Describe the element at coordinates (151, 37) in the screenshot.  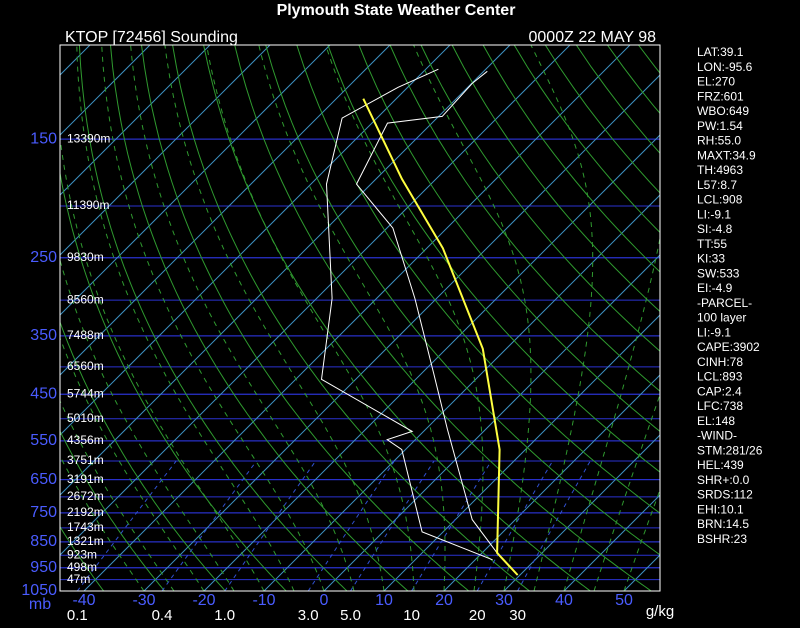
I see `station-label: KTOP [72456] Sounding` at that location.